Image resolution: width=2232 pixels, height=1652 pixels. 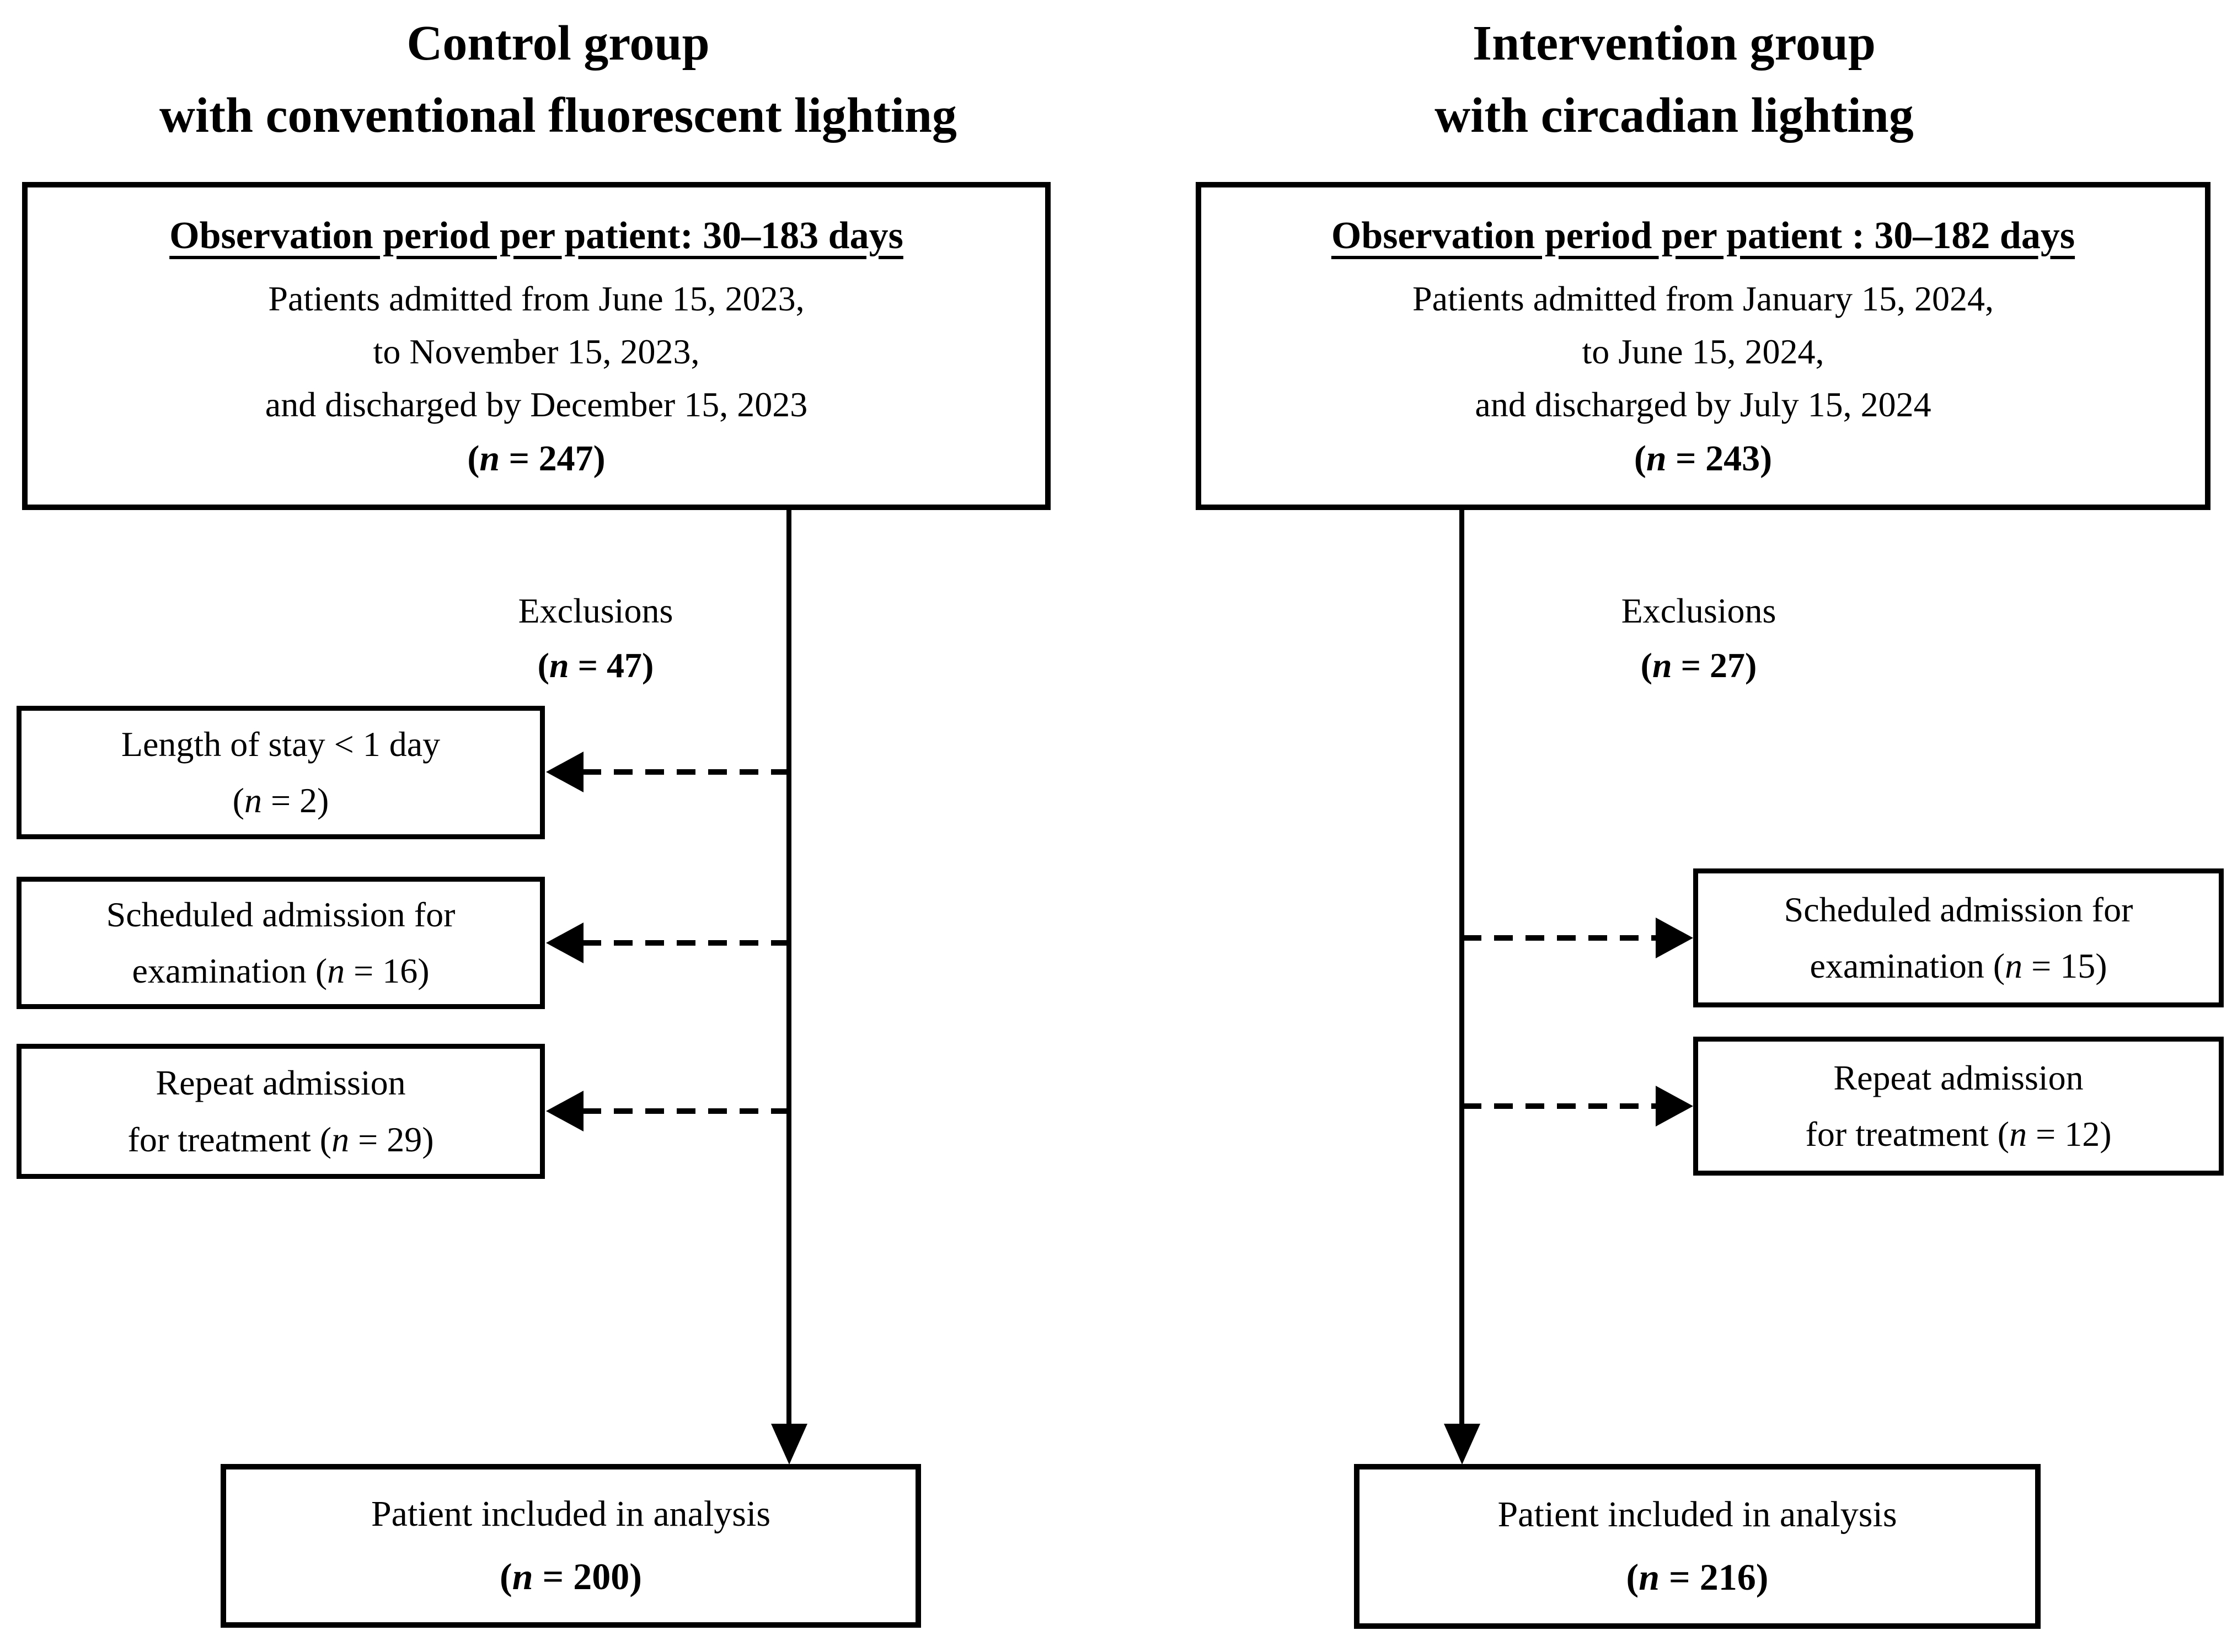 I want to click on intervention-admit-line2: to June 15, 2024,, so click(x=1703, y=351).